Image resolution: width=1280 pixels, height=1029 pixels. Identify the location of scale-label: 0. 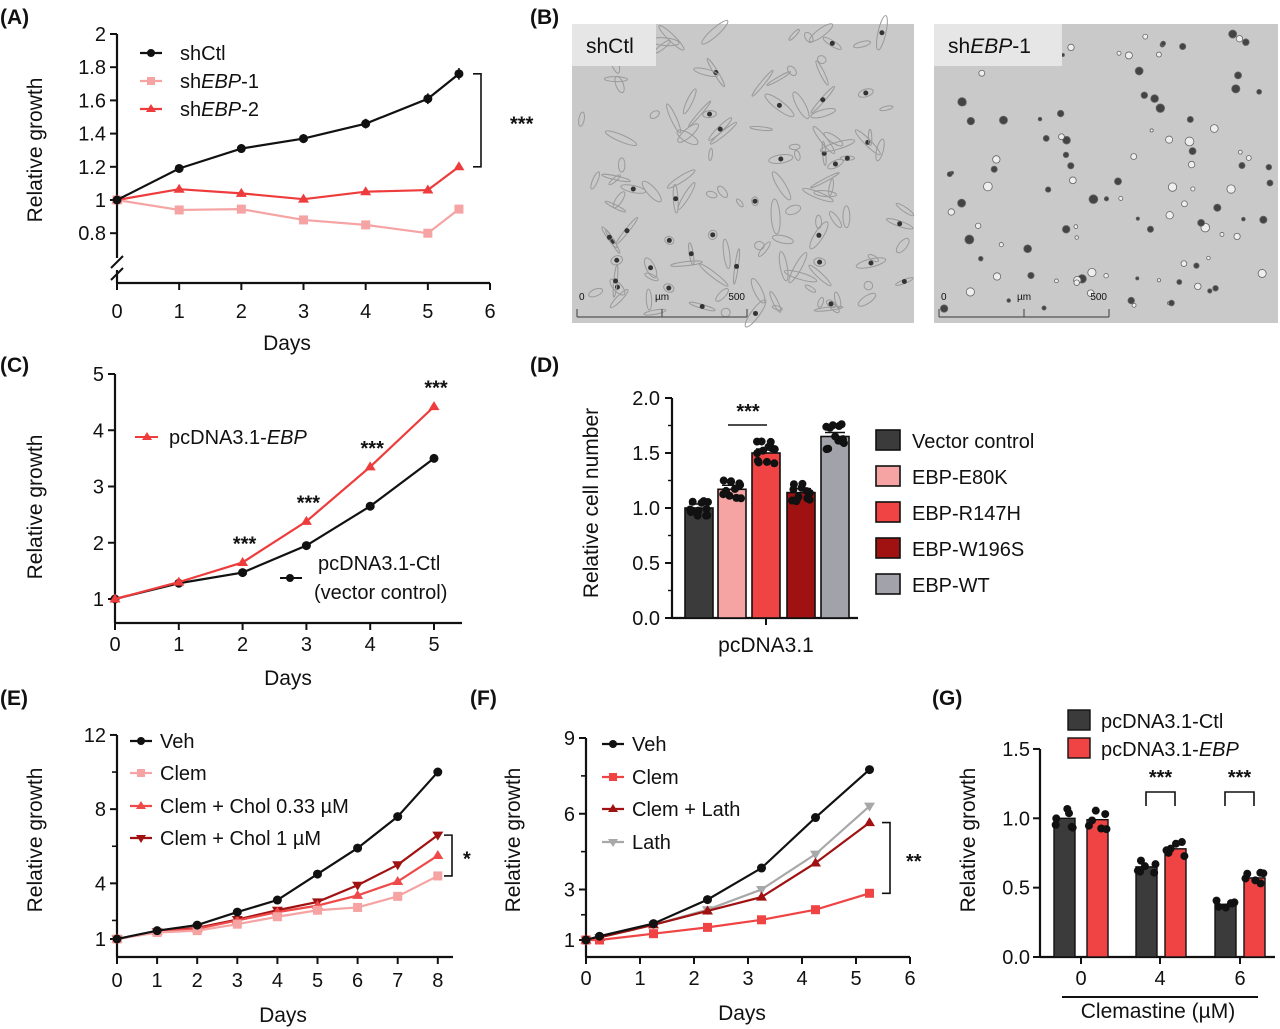
(944, 297).